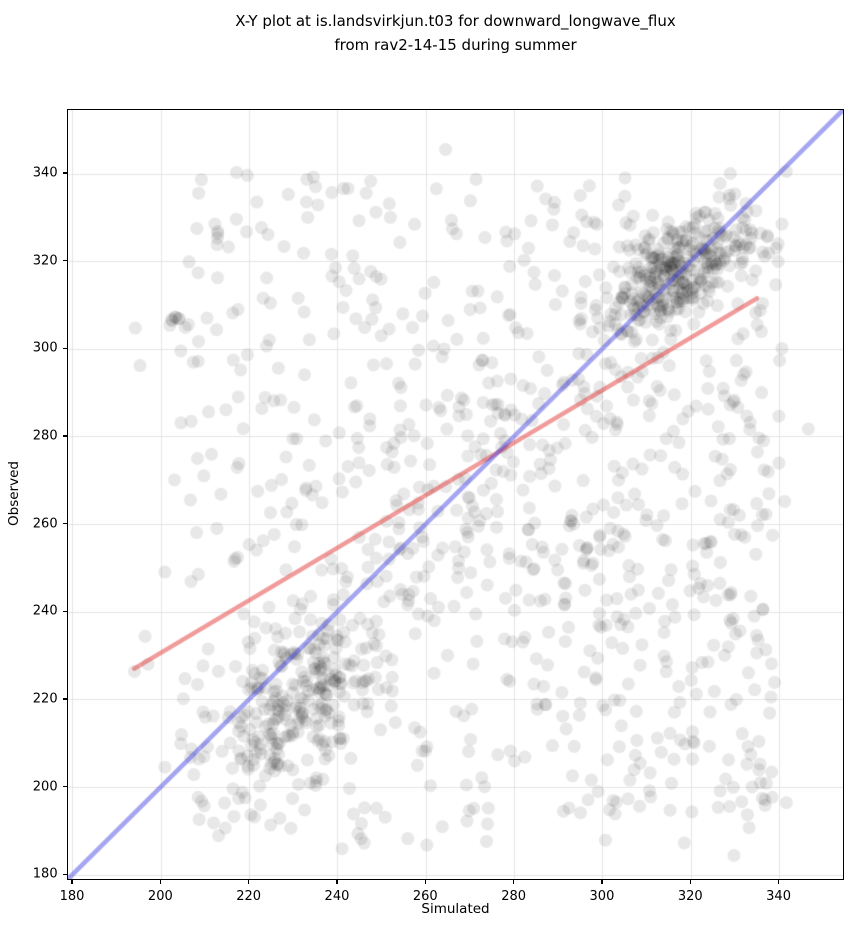  Describe the element at coordinates (72, 896) in the screenshot. I see `x-tick-label: 180` at that location.